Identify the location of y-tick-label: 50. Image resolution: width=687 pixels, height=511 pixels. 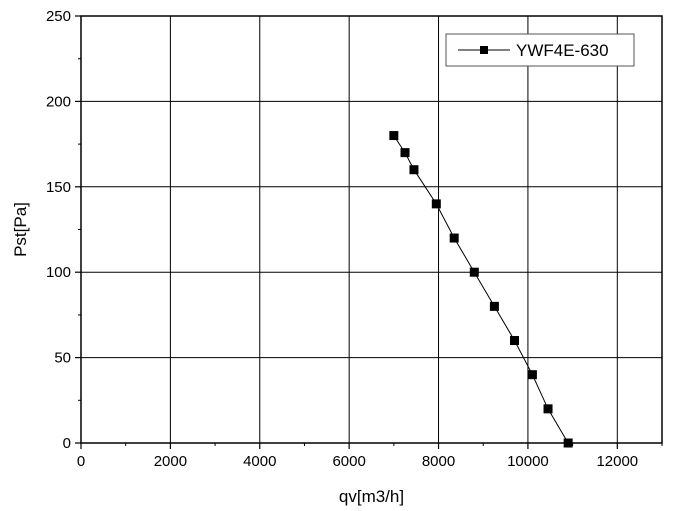
(62, 358).